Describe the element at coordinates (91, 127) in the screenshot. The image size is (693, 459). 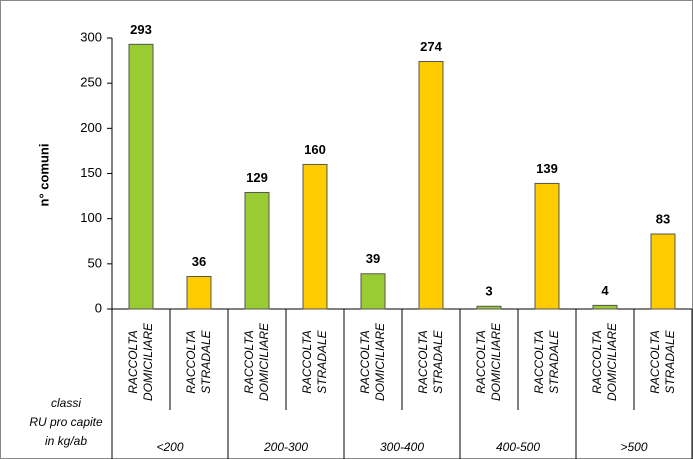
I see `y-tick-label: 200` at that location.